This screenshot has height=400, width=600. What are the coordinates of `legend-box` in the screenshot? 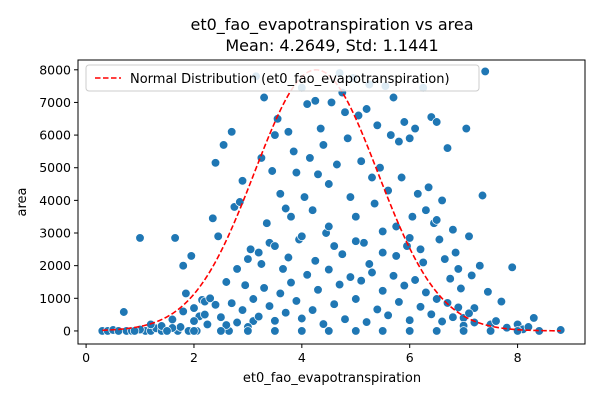 It's located at (282, 78).